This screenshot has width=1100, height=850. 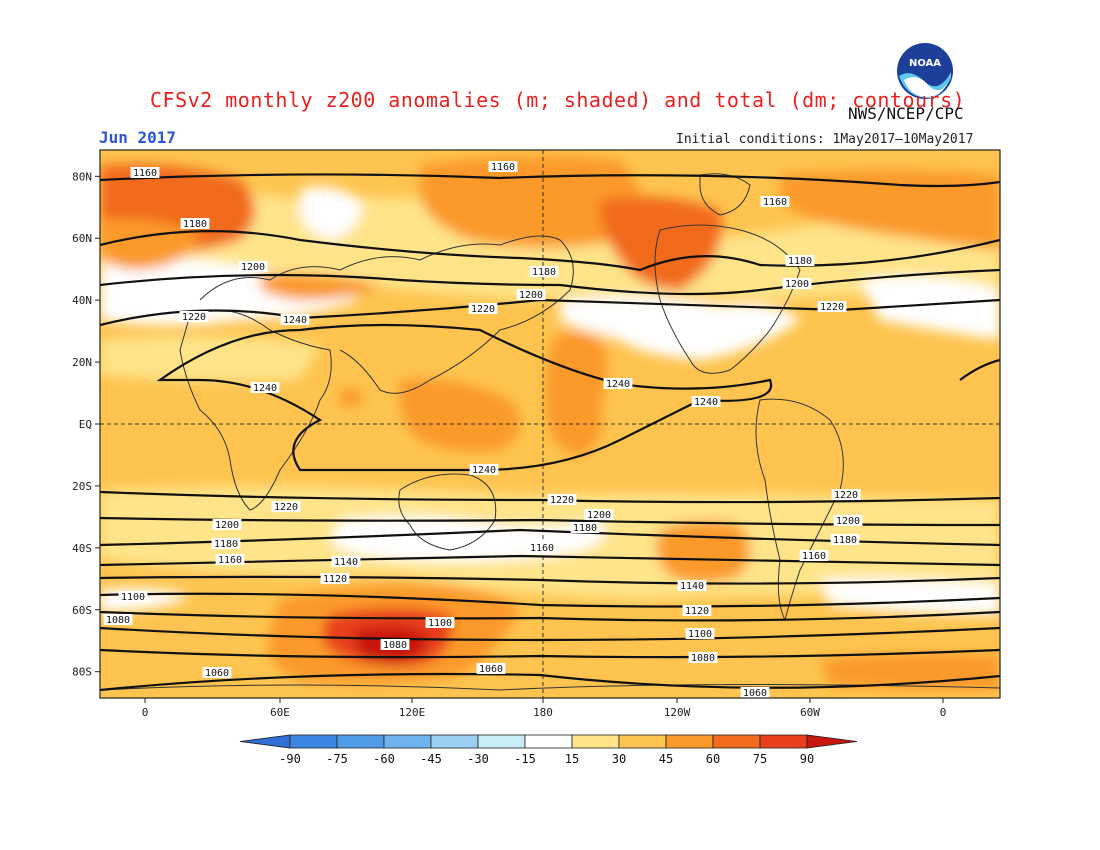 I want to click on month-label: Jun 2017, so click(x=138, y=137).